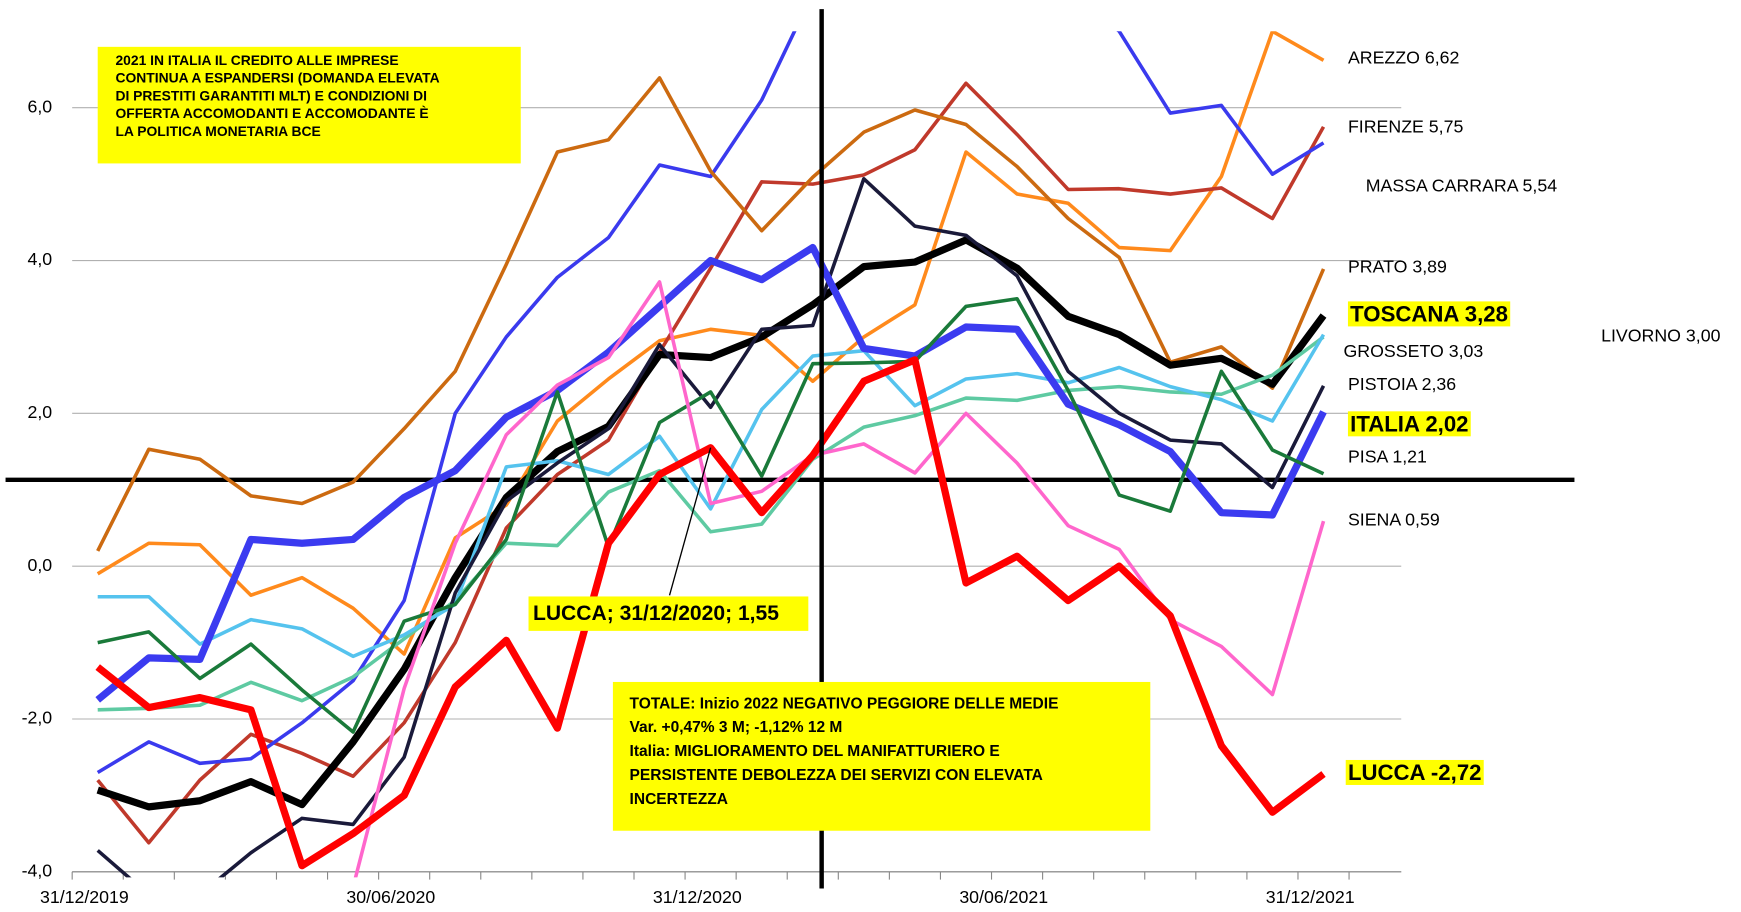 This screenshot has width=1741, height=912. What do you see at coordinates (37, 718) in the screenshot?
I see `y-tick-label: -2,0` at bounding box center [37, 718].